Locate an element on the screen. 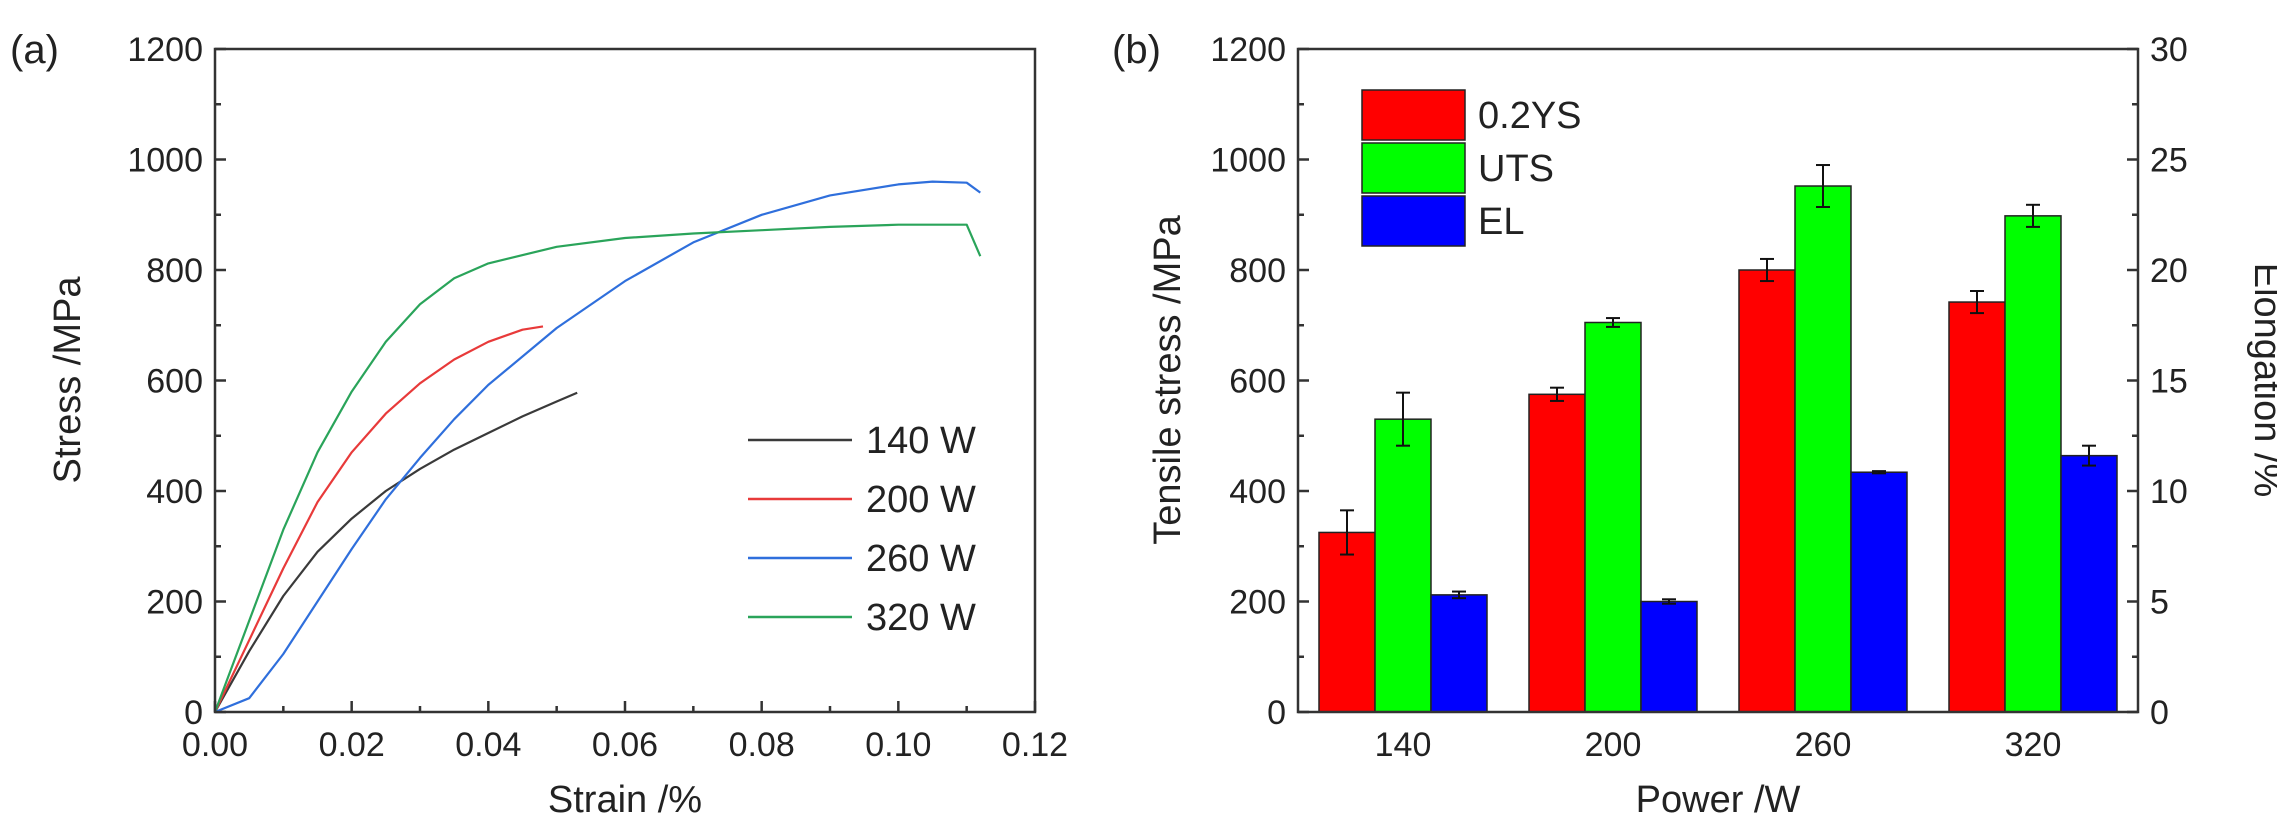  panel-b-x-tick-label: 200 is located at coordinates (1613, 745).